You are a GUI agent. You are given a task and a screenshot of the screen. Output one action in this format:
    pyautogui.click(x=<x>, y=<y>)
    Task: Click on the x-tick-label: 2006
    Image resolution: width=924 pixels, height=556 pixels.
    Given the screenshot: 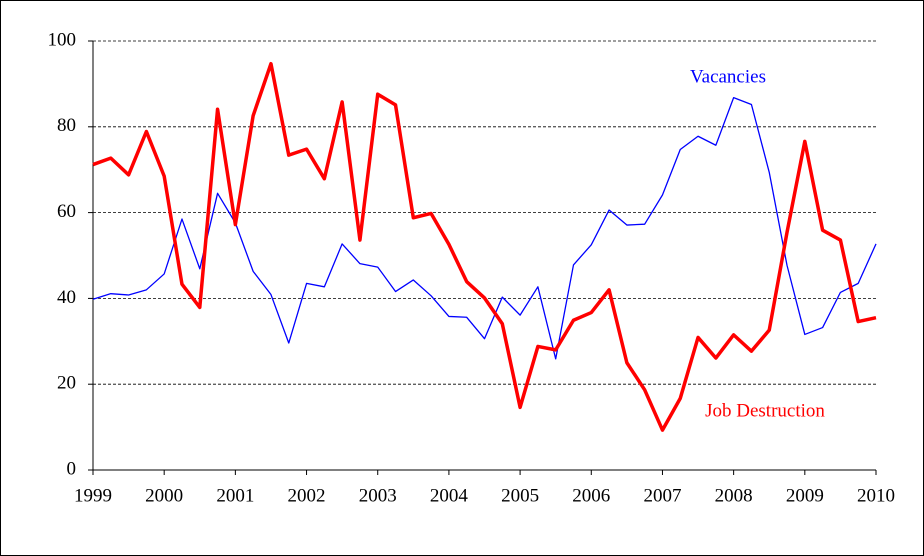 What is the action you would take?
    pyautogui.click(x=591, y=495)
    